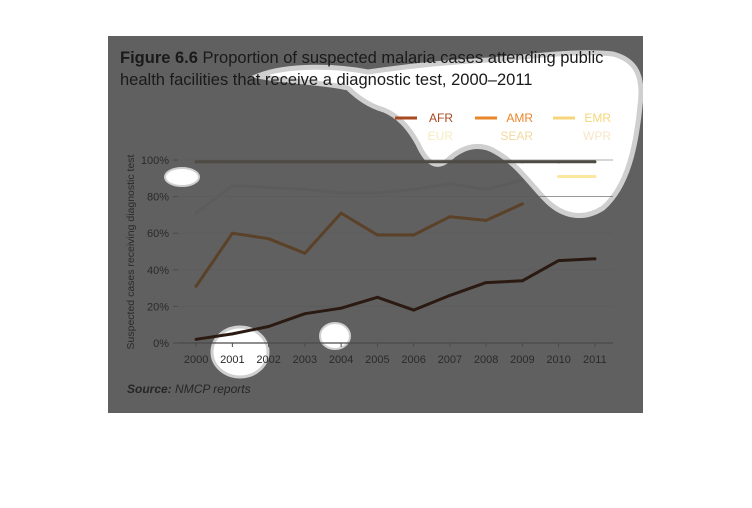  Describe the element at coordinates (516, 136) in the screenshot. I see `legend-label-sear: SEAR` at that location.